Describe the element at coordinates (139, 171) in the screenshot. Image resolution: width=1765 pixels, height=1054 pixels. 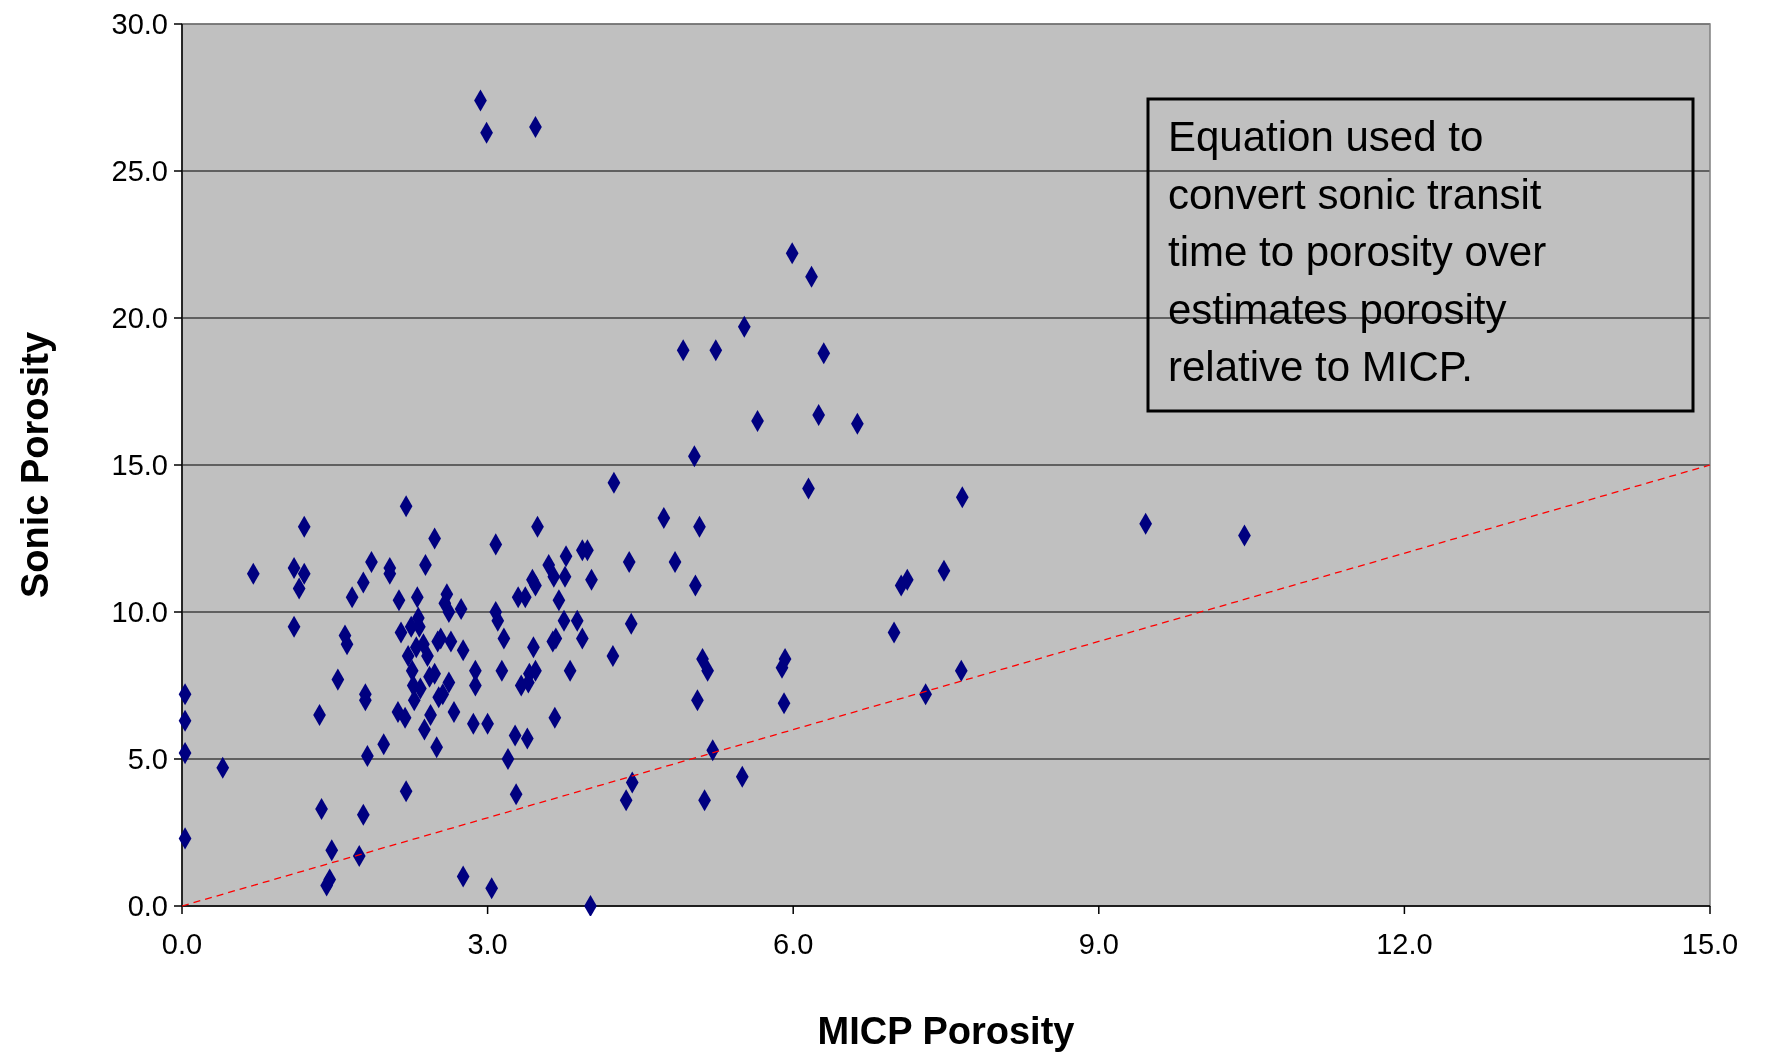
I see `y-tick-label: 25.0` at that location.